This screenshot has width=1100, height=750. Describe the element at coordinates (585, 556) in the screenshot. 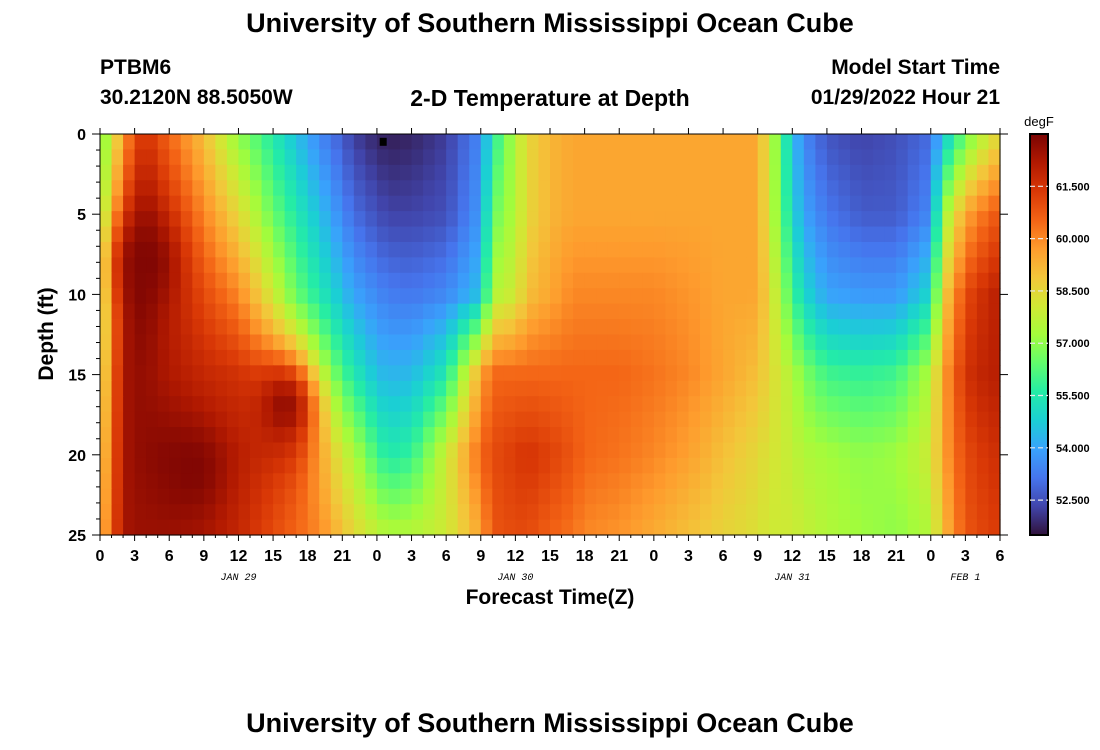

I see `x-tick-label: 18` at that location.